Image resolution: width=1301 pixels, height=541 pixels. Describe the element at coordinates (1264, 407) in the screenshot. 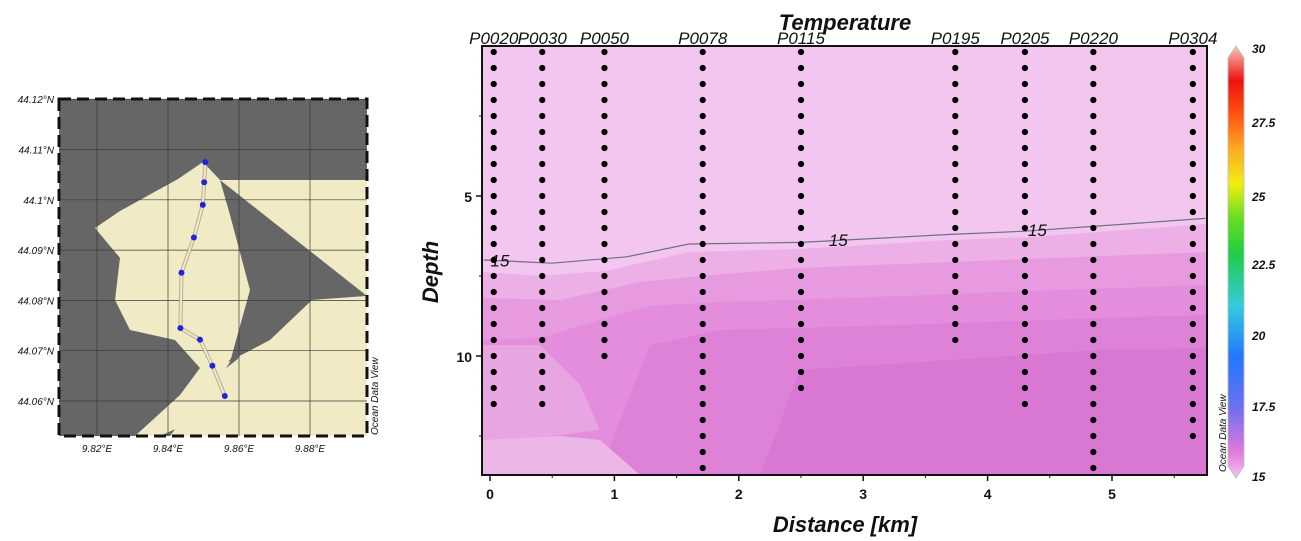

I see `colorbar-tick-label: 17.5` at that location.